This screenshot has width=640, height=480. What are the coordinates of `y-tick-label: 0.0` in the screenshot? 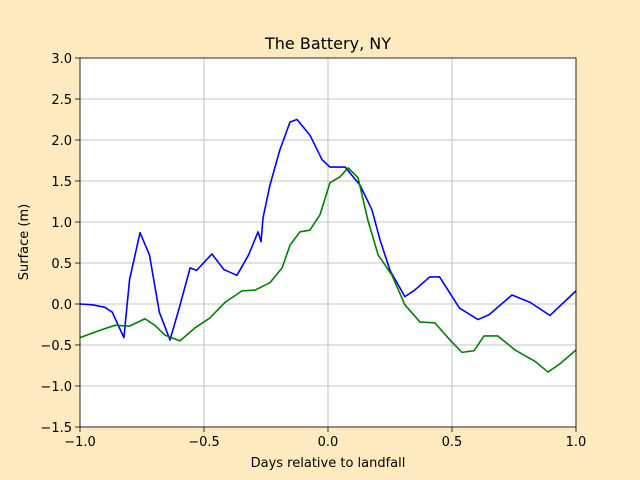 It's located at (61, 305).